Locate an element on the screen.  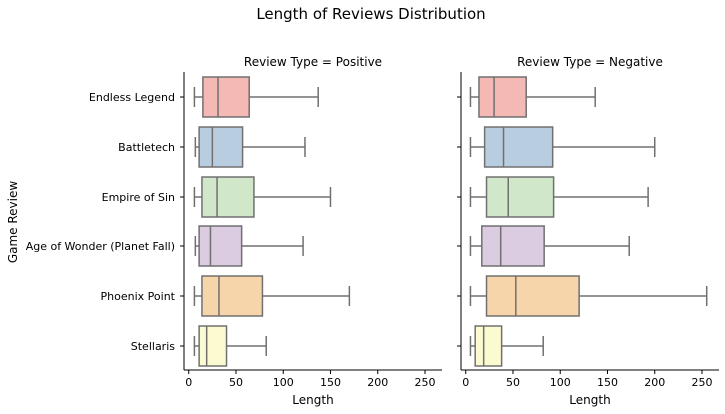
chart-title: Length of Reviews Distribution is located at coordinates (371, 14).